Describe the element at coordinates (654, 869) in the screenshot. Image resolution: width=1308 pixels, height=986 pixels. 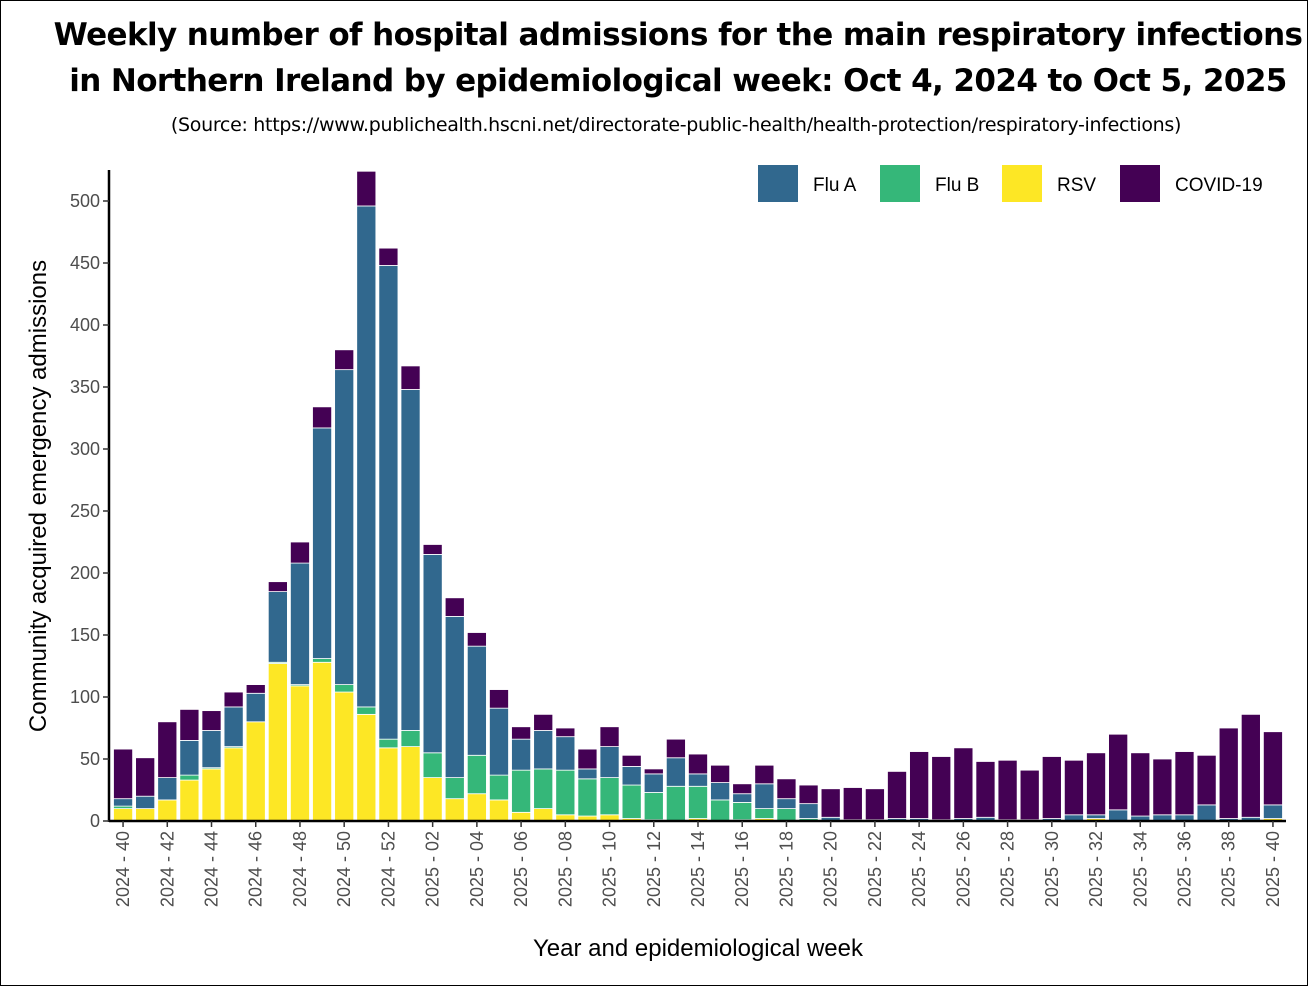
I see `x-tick-label: 2025 - 12` at that location.